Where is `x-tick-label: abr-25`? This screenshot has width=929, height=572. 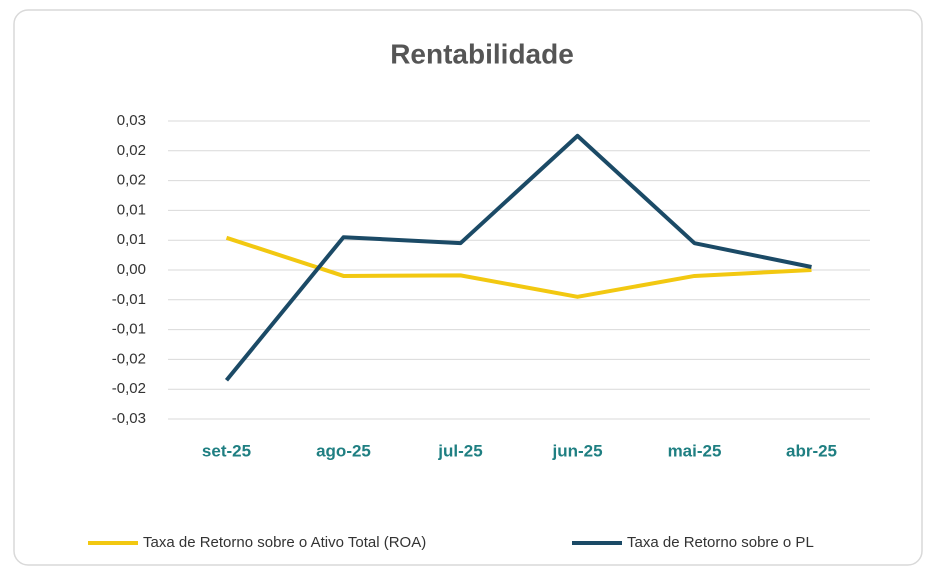 x-tick-label: abr-25 is located at coordinates (811, 450).